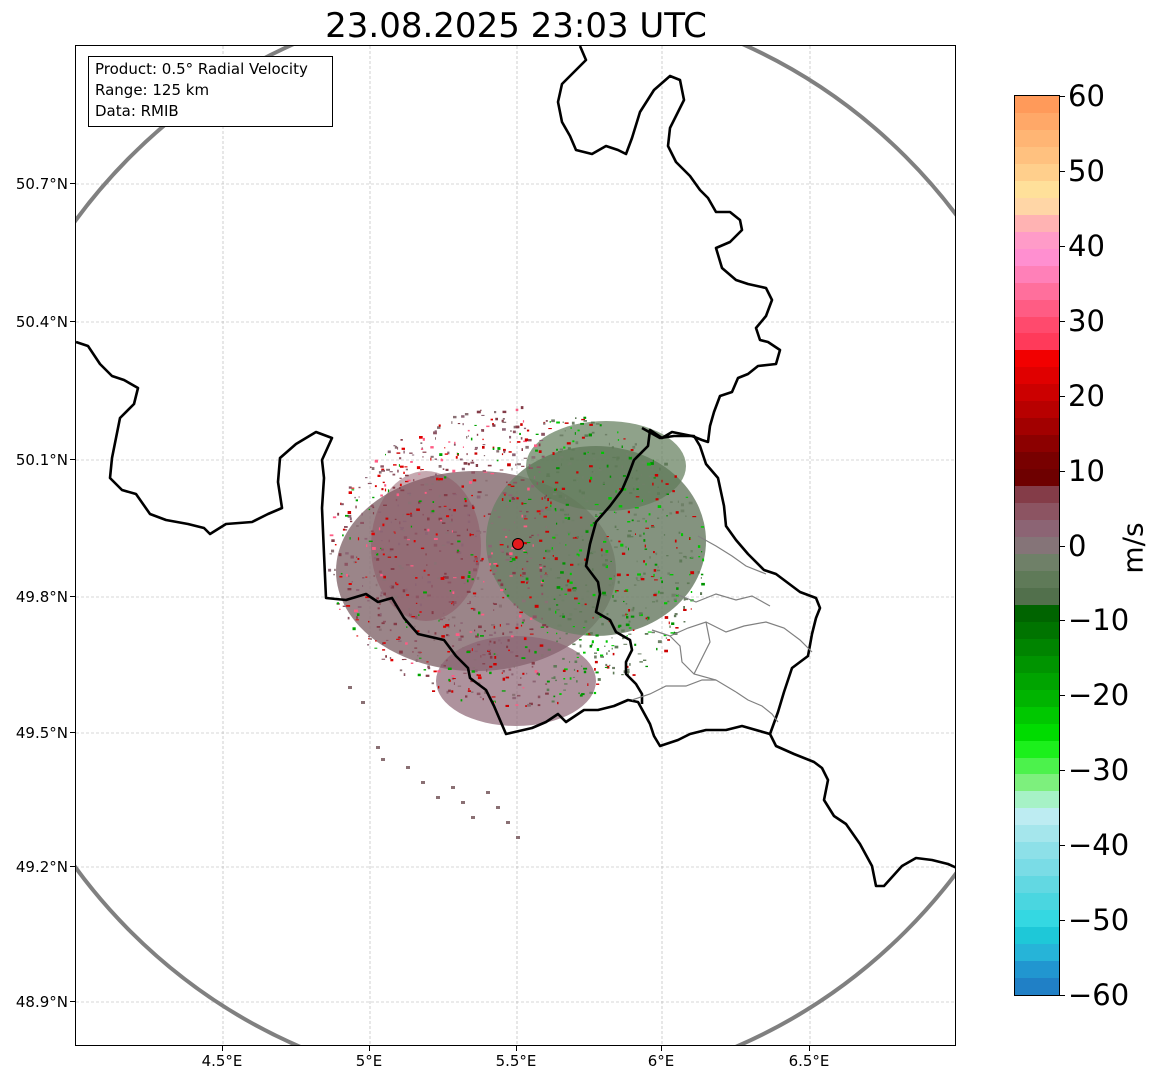  I want to click on province-borders, so click(722, 629).